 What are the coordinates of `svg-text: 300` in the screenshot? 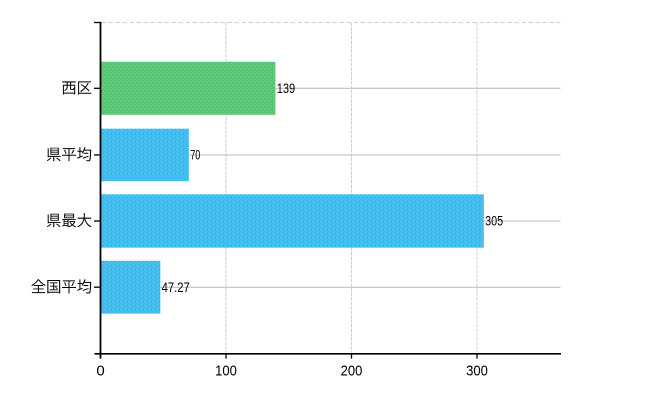 It's located at (477, 371).